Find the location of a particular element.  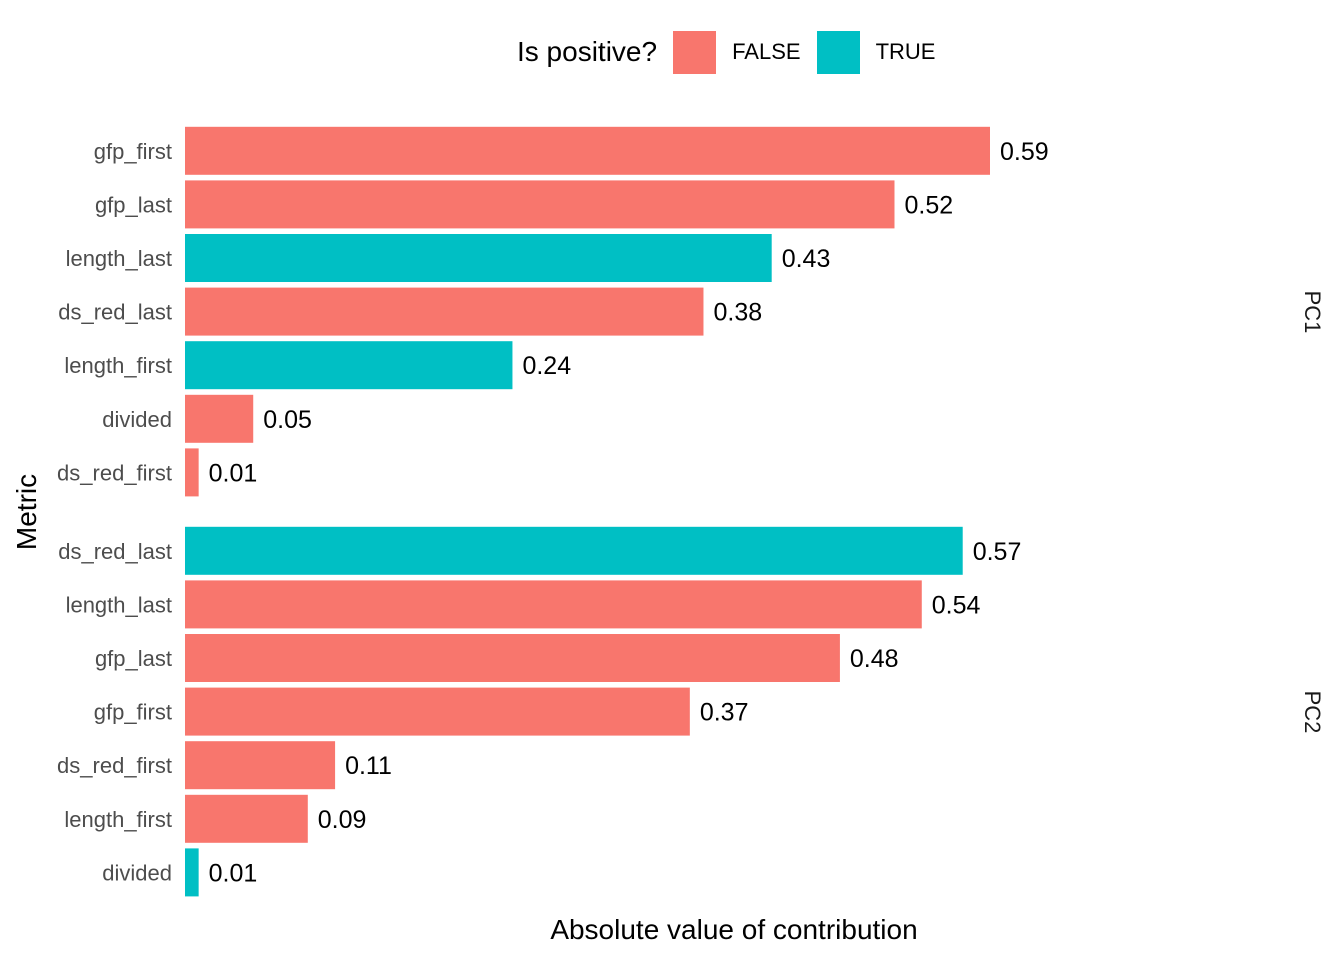

bar-pc1-length_last is located at coordinates (478, 258).